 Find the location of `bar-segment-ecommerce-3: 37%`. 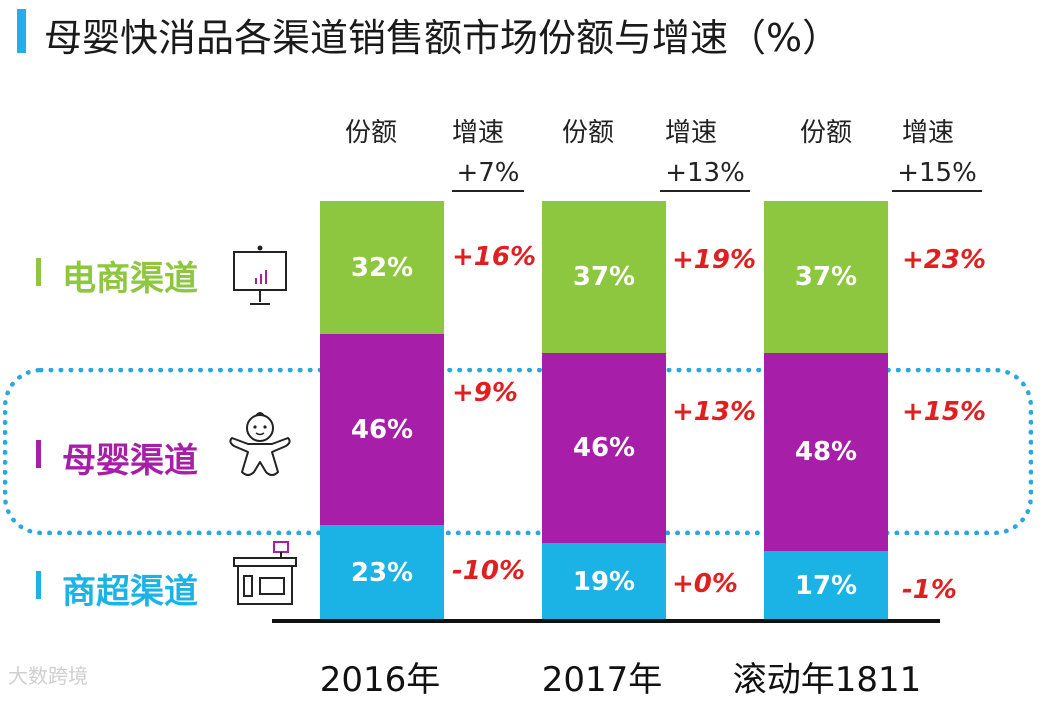

bar-segment-ecommerce-3: 37% is located at coordinates (826, 277).